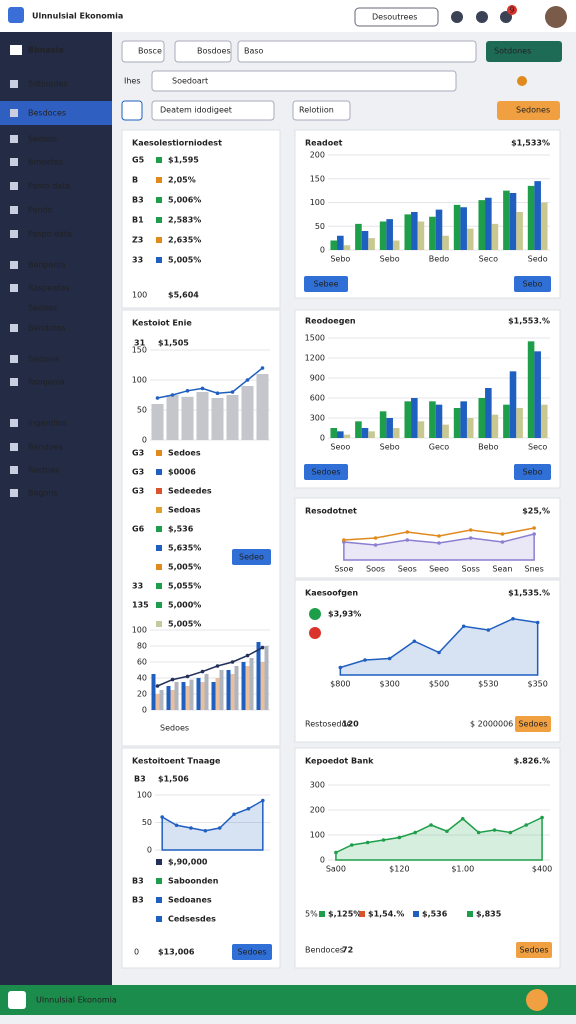  What do you see at coordinates (49, 186) in the screenshot?
I see `nav-item: Pasto data` at bounding box center [49, 186].